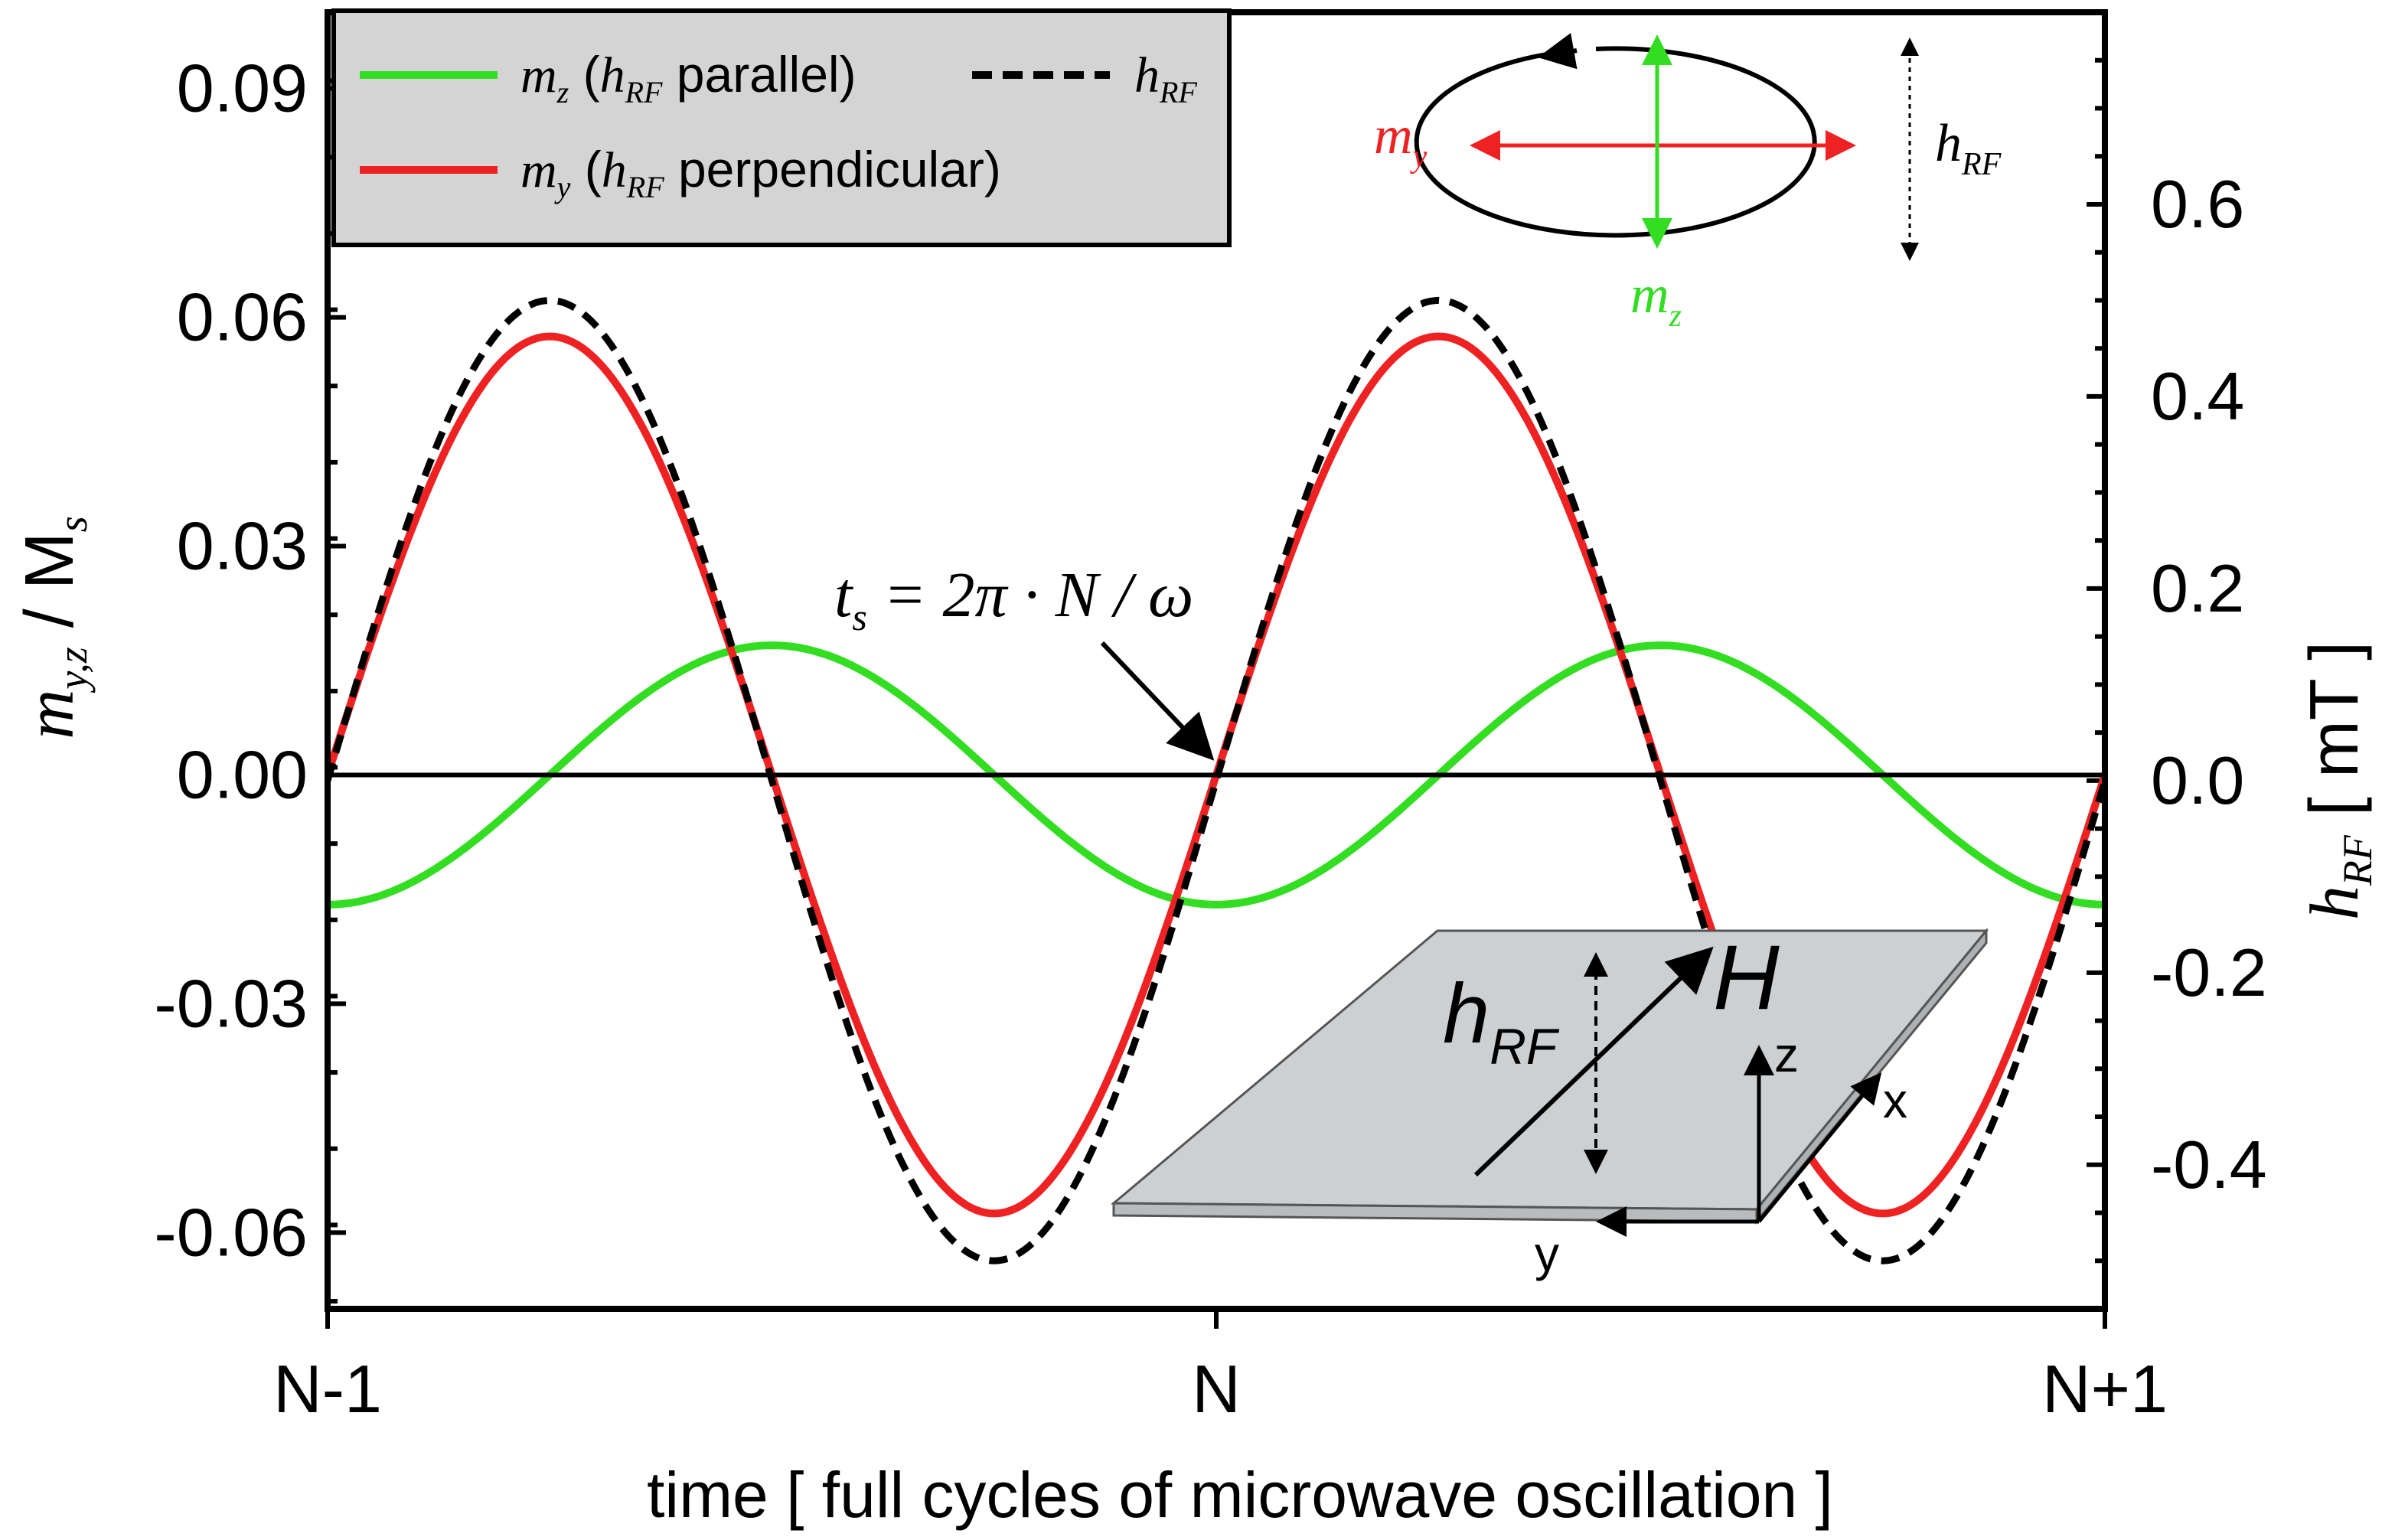 The image size is (2395, 1540). I want to click on y-left-tick-label: 0.00, so click(242, 774).